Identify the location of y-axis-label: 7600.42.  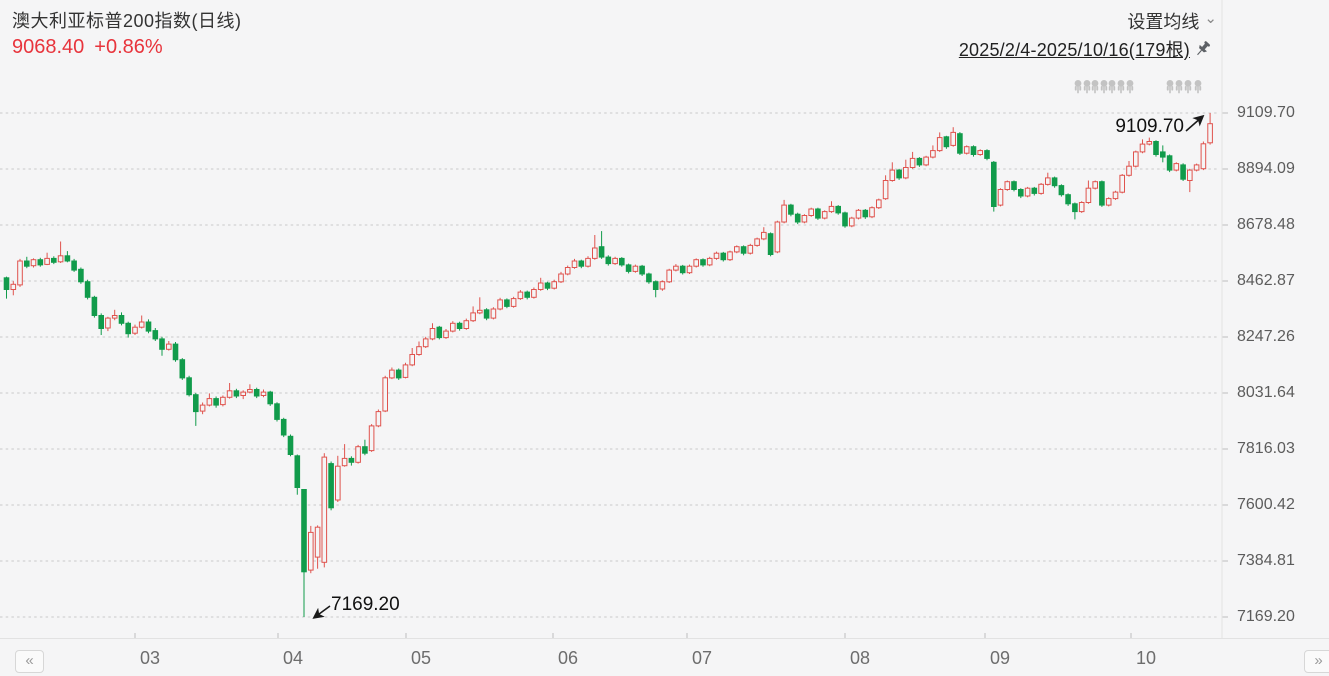
(1266, 504).